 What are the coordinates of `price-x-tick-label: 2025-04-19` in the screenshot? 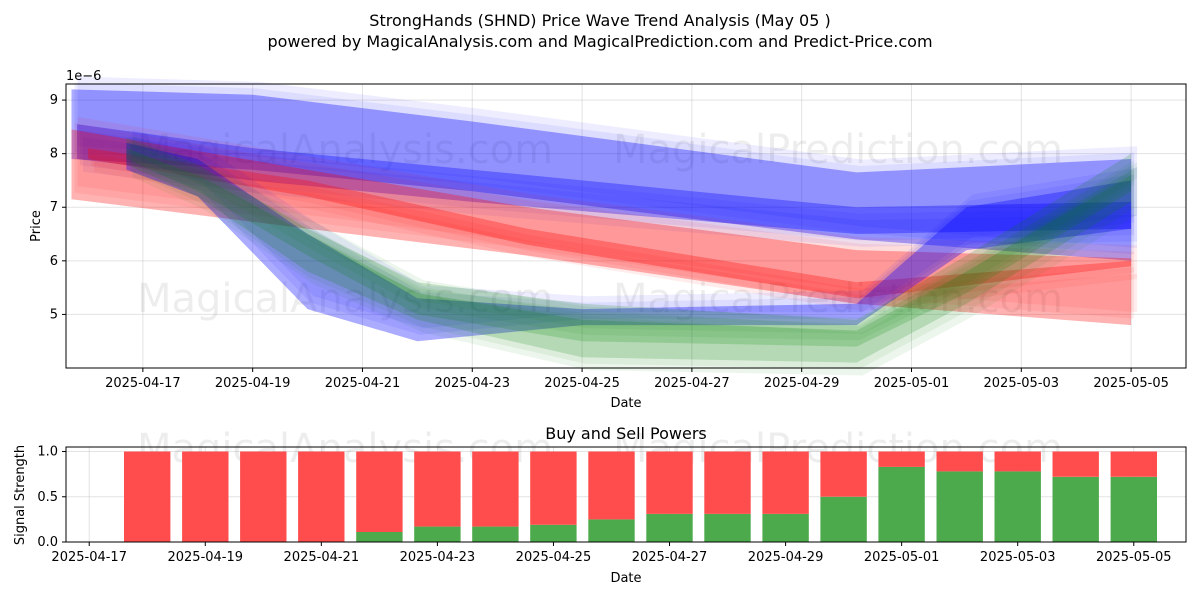 It's located at (253, 383).